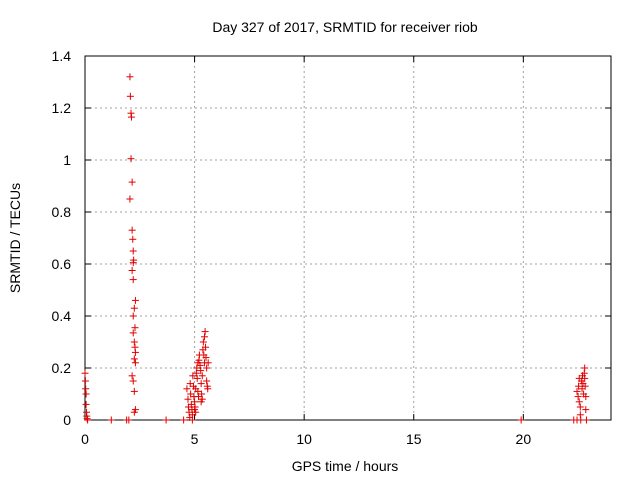 The image size is (640, 480). Describe the element at coordinates (67, 420) in the screenshot. I see `y-tick-label: 0` at that location.